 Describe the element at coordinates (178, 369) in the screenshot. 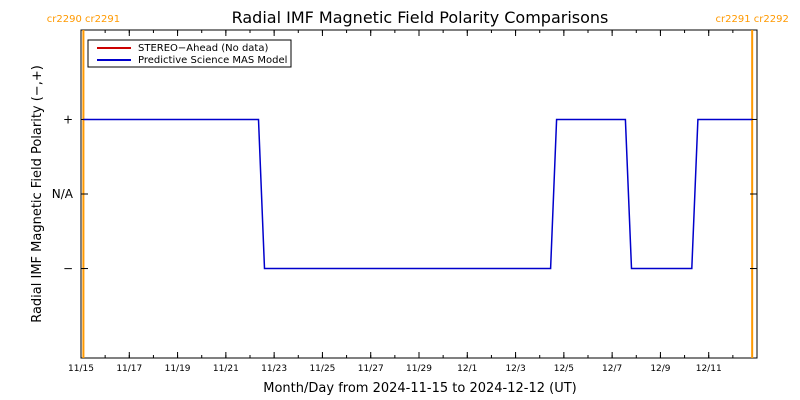

I see `x-tick-label: 11/19` at that location.